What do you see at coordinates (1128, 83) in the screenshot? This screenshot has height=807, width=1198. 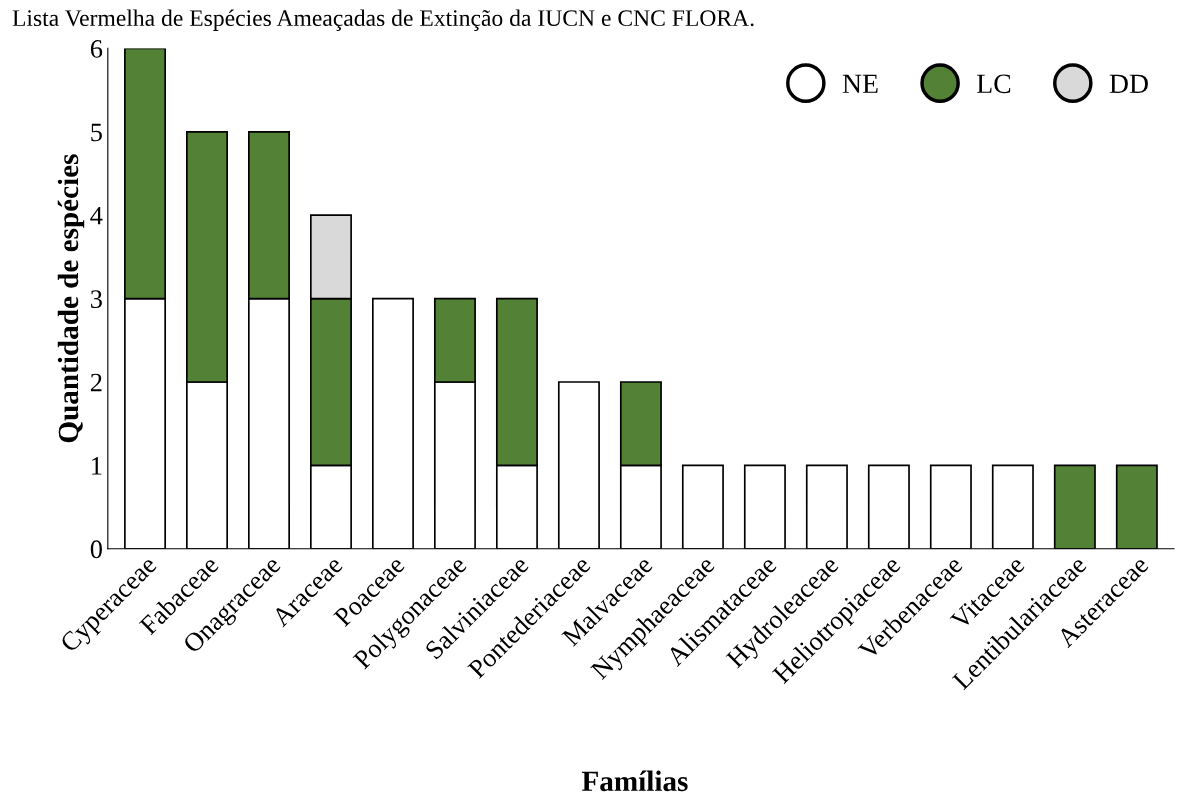 I see `legend-label: DD` at bounding box center [1128, 83].